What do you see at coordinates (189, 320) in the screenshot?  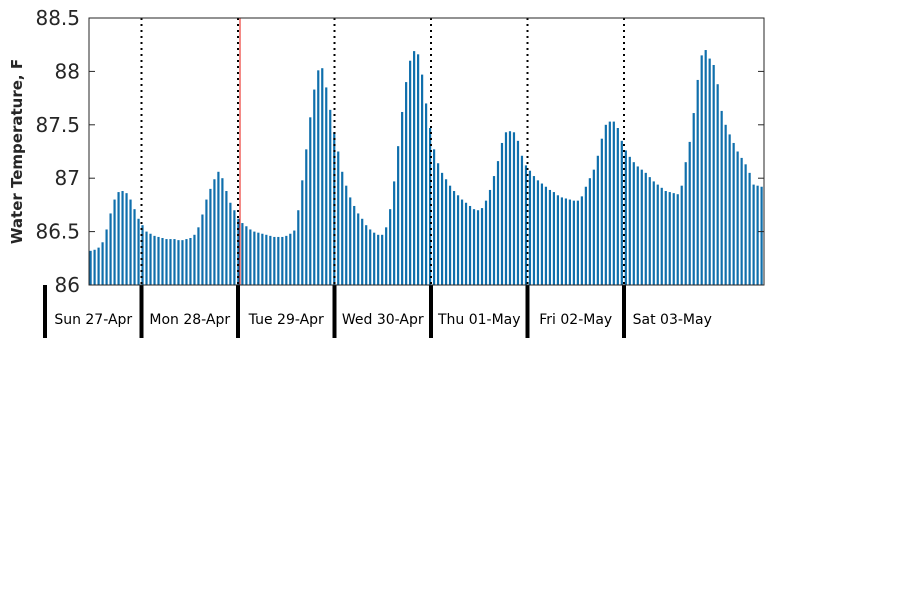 I see `day-label: Mon 28-Apr` at bounding box center [189, 320].